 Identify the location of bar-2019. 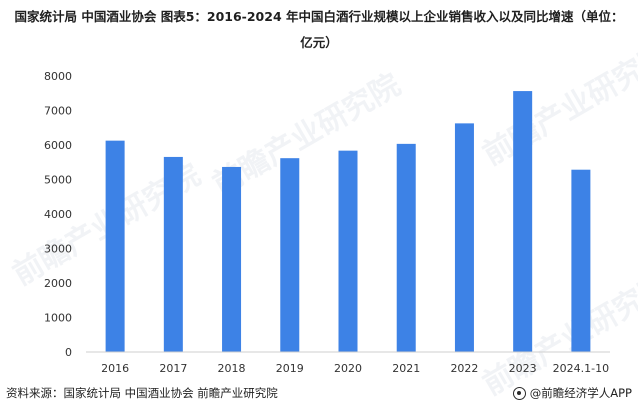
(290, 255).